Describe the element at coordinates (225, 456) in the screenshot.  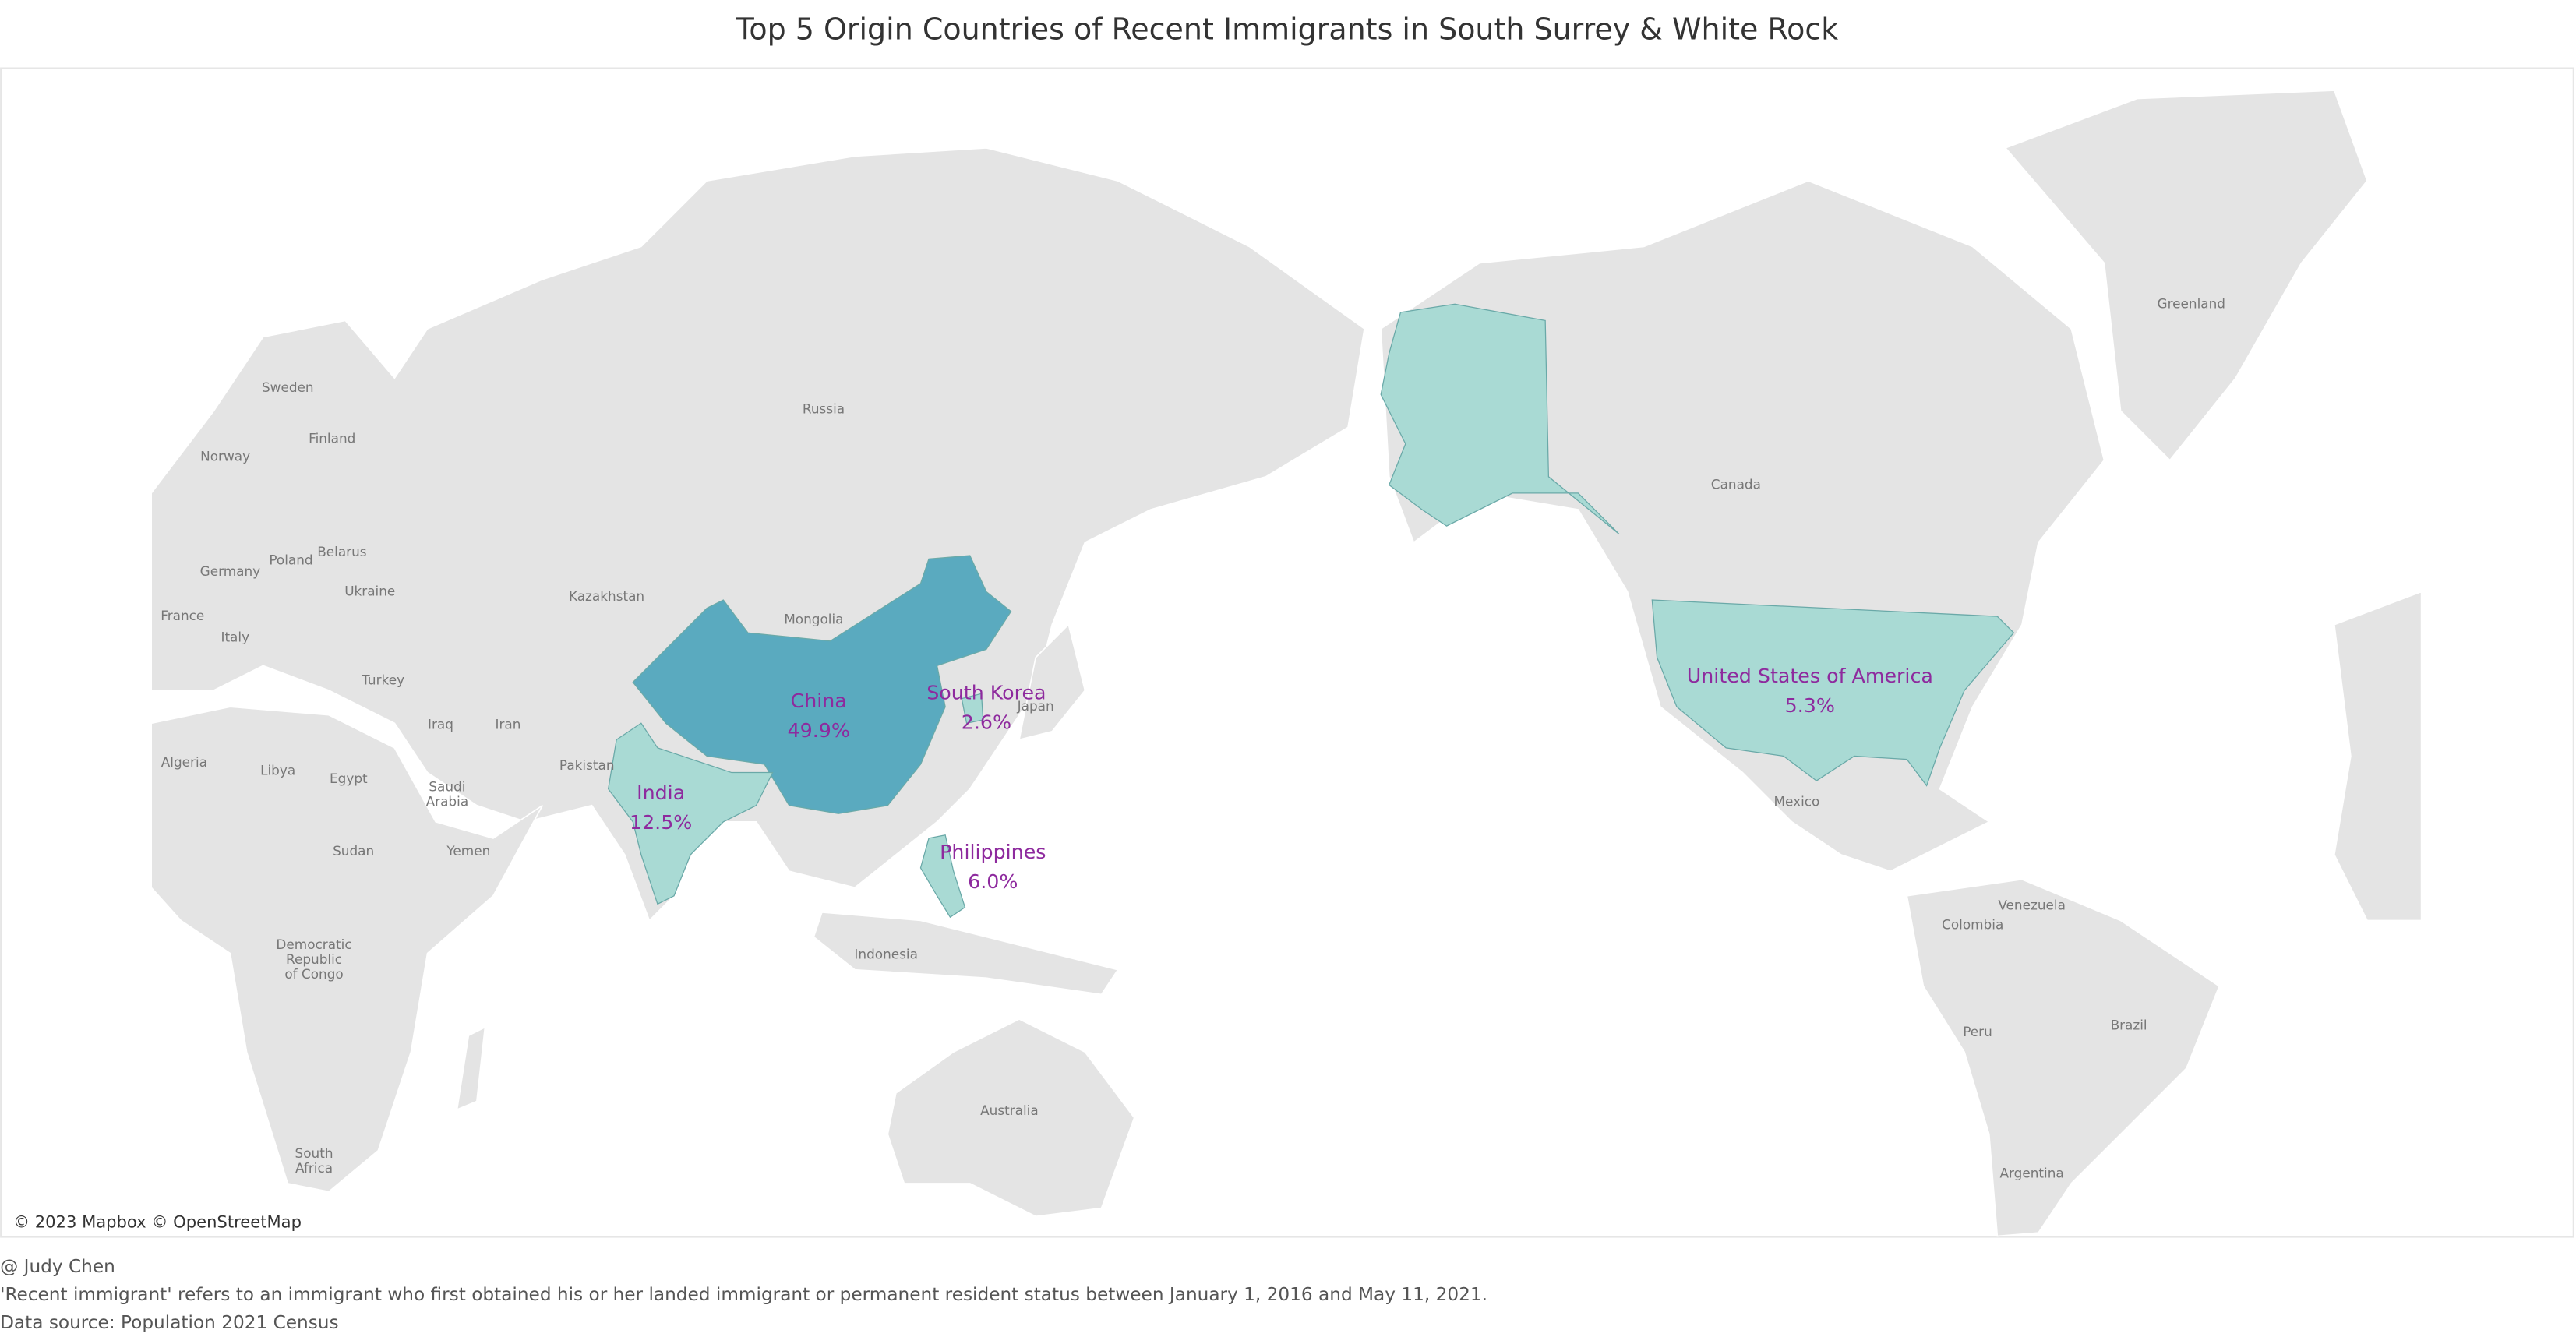
I see `map-label: Norway` at that location.